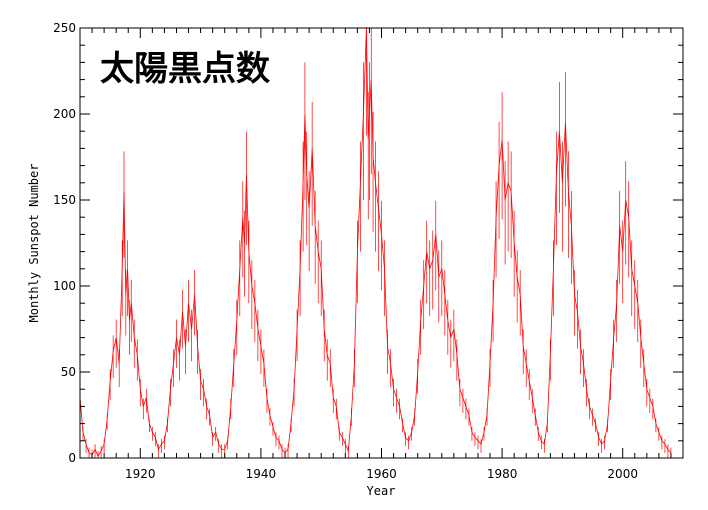 Image resolution: width=708 pixels, height=510 pixels. What do you see at coordinates (64, 200) in the screenshot?
I see `y-tick-label: 150` at bounding box center [64, 200].